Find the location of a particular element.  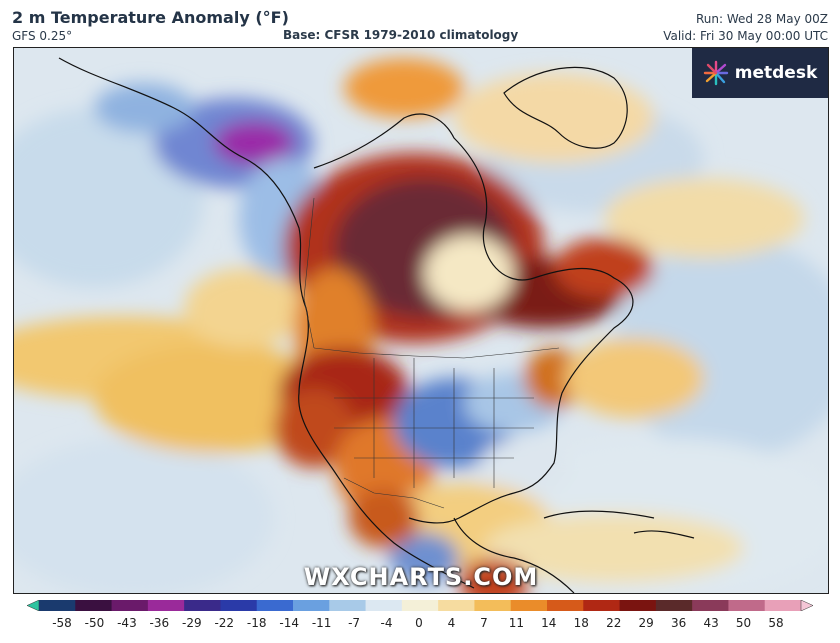

colorbar-tick-label: -18 is located at coordinates (256, 623).